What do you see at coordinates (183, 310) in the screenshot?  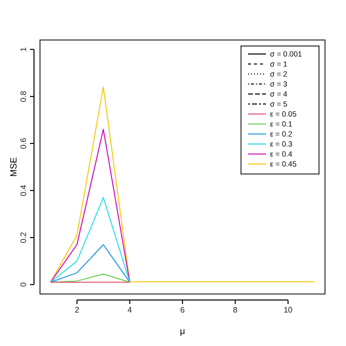 I see `x-tick-label: 6` at bounding box center [183, 310].